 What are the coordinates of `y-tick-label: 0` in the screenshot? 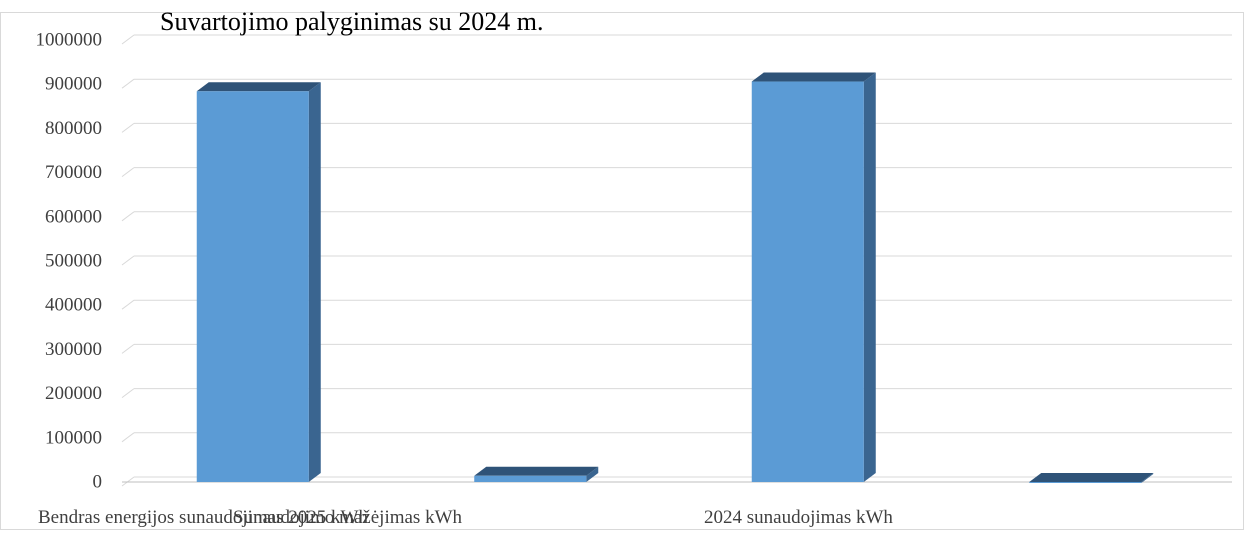 It's located at (98, 482).